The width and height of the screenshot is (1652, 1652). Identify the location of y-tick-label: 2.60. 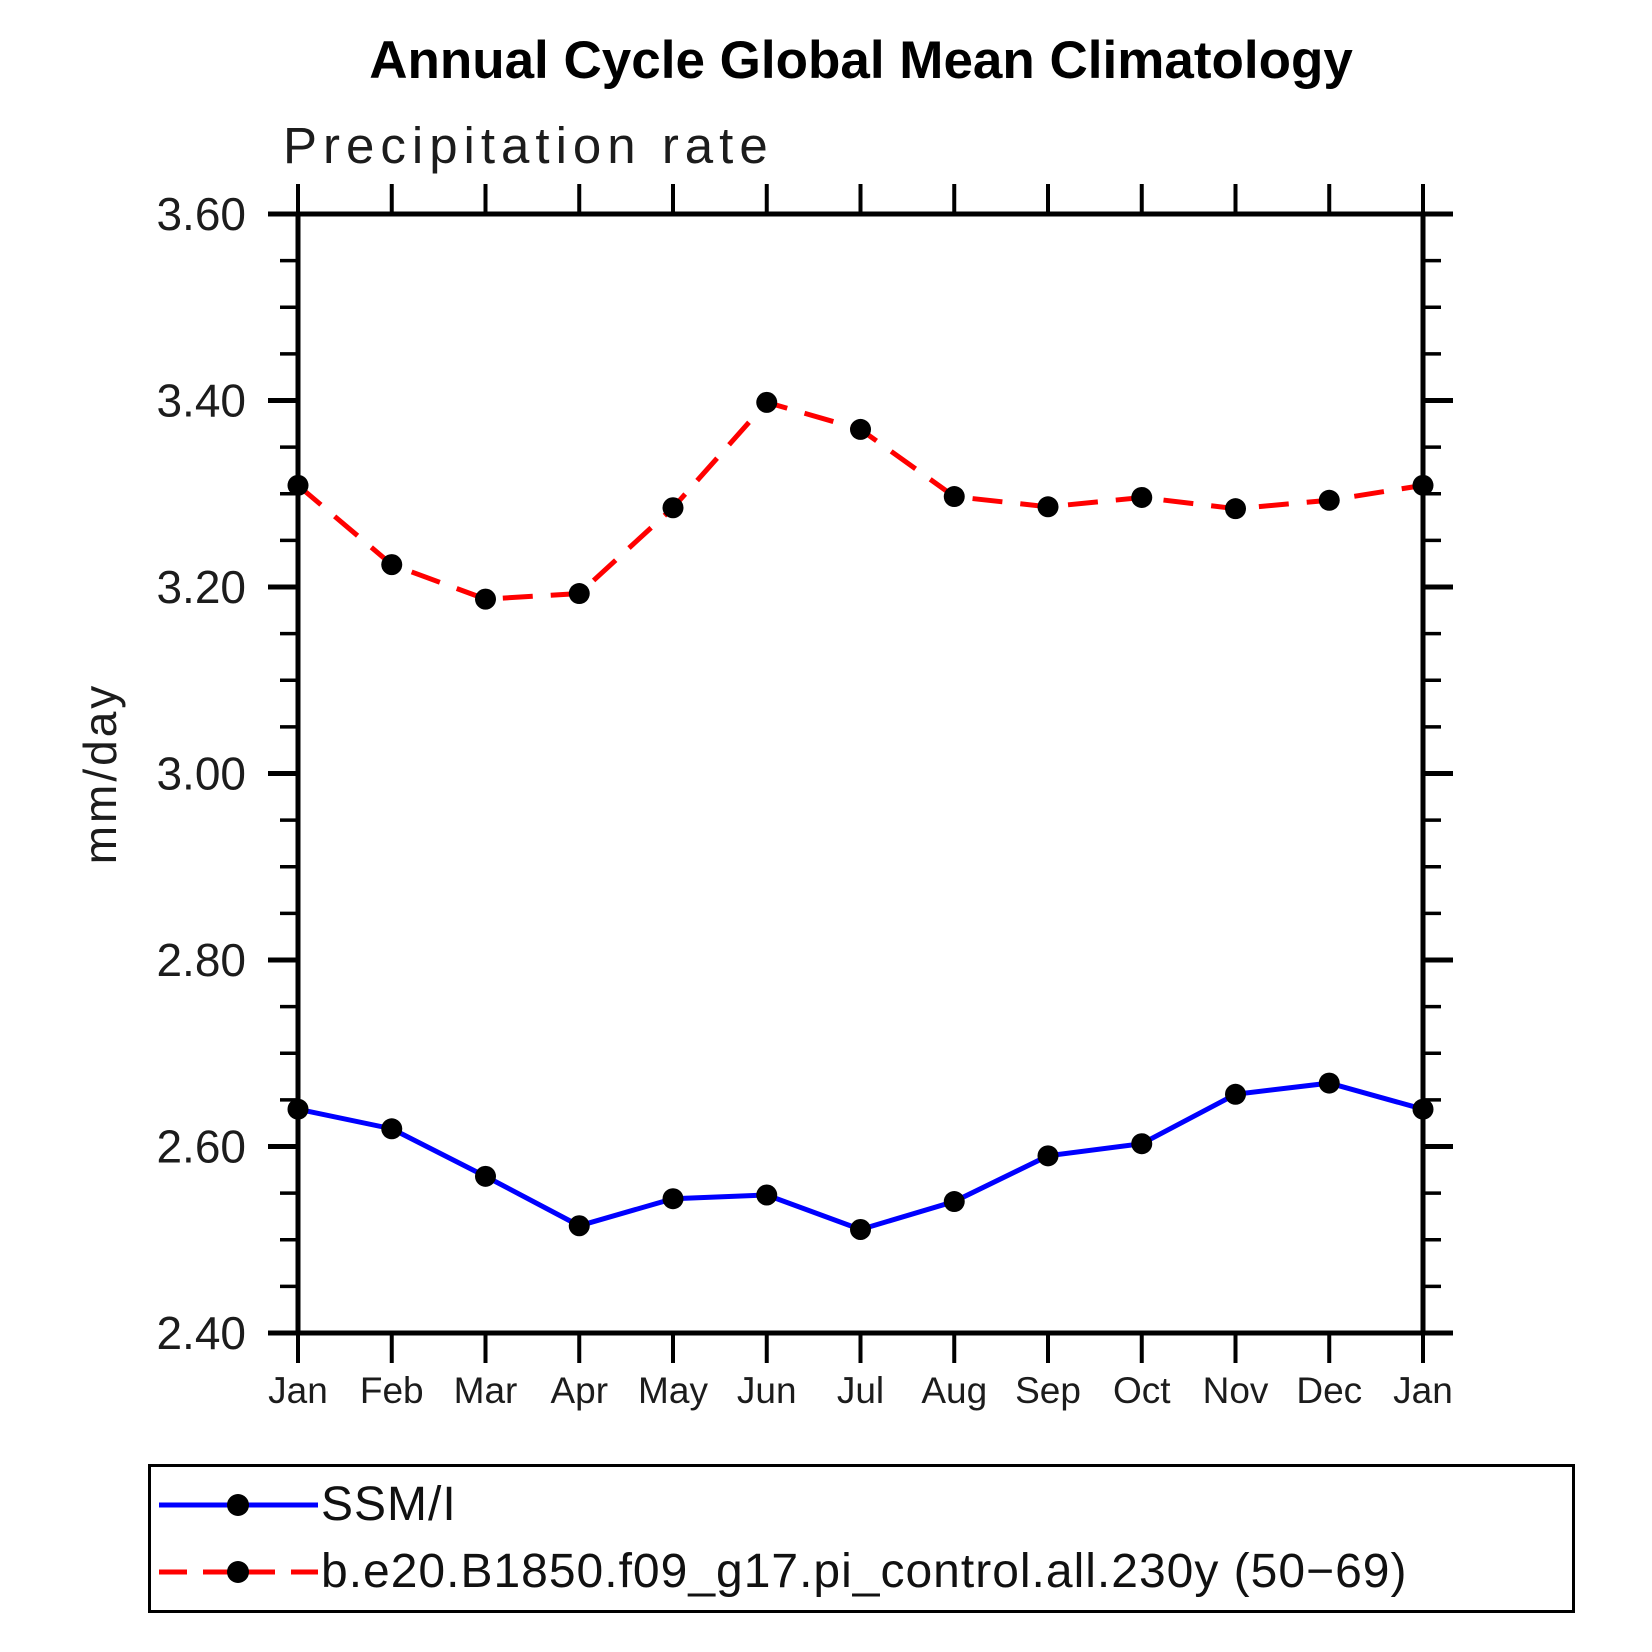
(201, 1147).